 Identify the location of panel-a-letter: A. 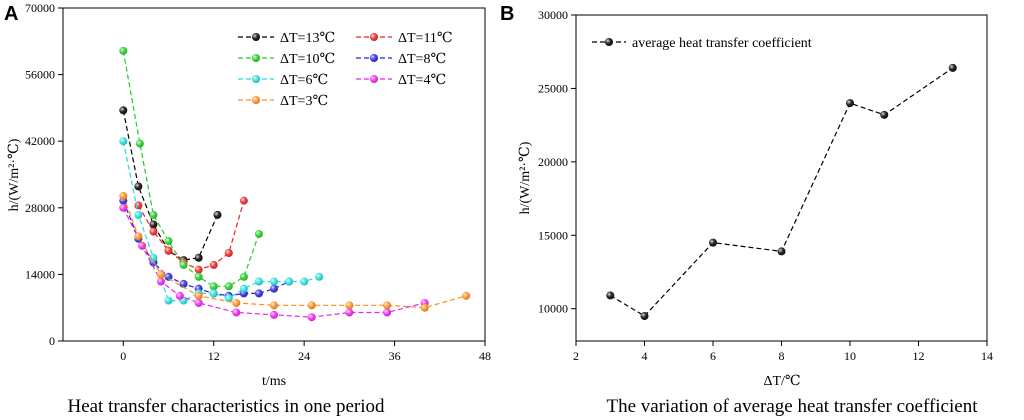
(11, 14).